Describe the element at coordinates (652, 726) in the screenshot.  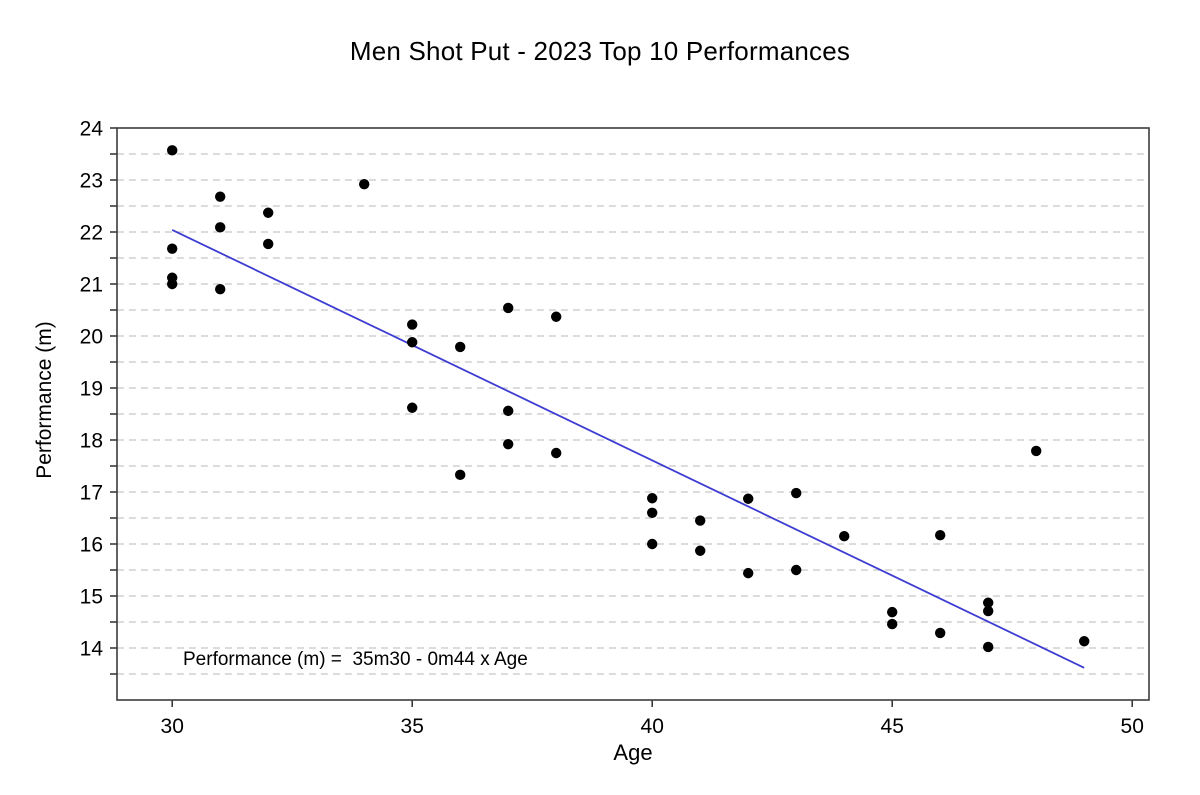
I see `x-tick-label: 40` at that location.